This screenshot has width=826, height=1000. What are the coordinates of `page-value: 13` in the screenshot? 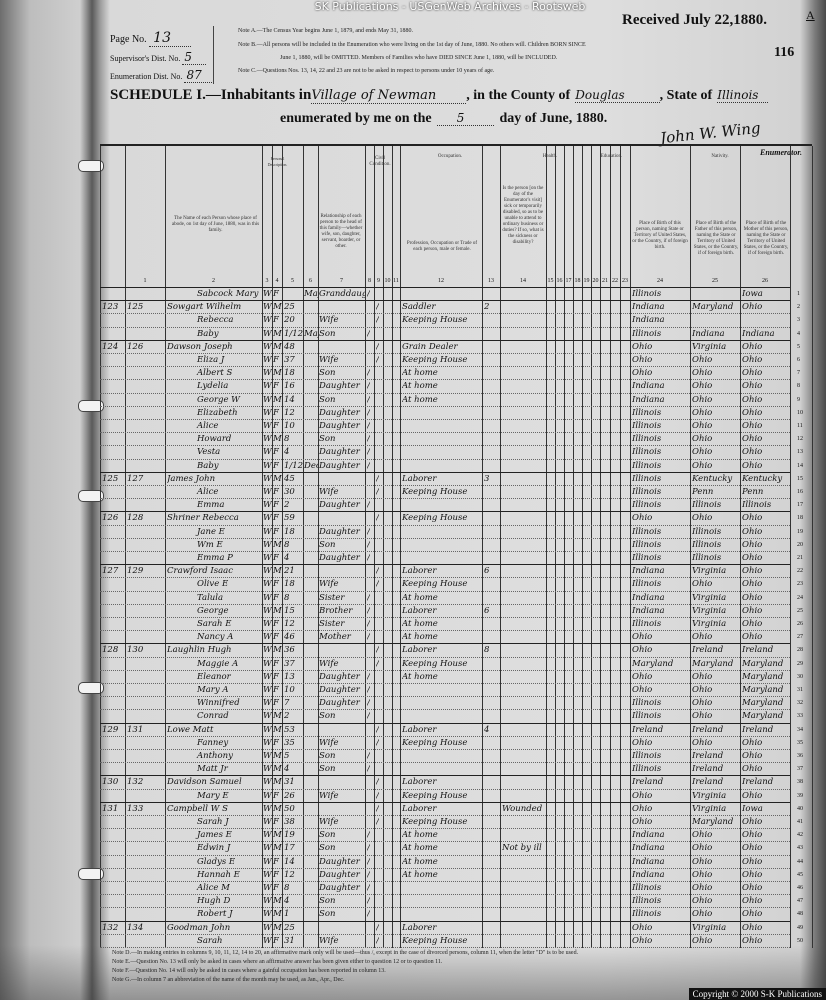 It's located at (170, 38).